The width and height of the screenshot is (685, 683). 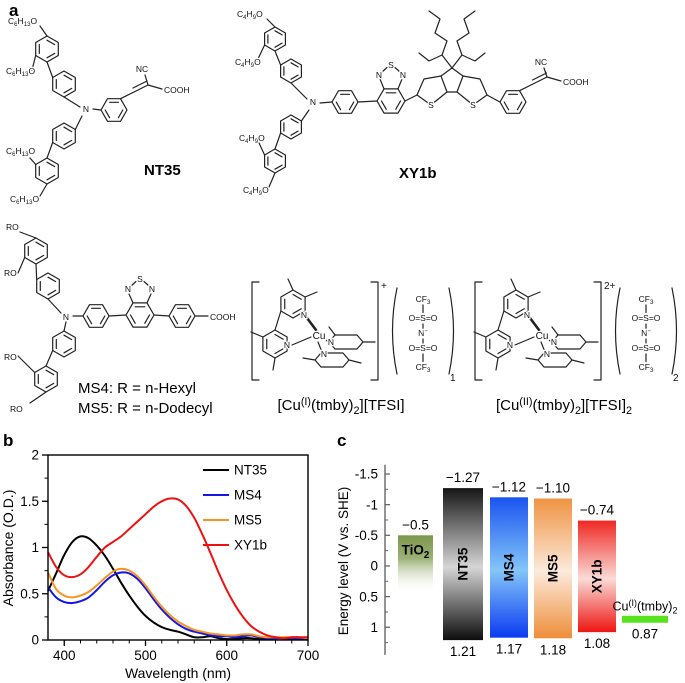 I want to click on x-tick-label: 500, so click(x=145, y=655).